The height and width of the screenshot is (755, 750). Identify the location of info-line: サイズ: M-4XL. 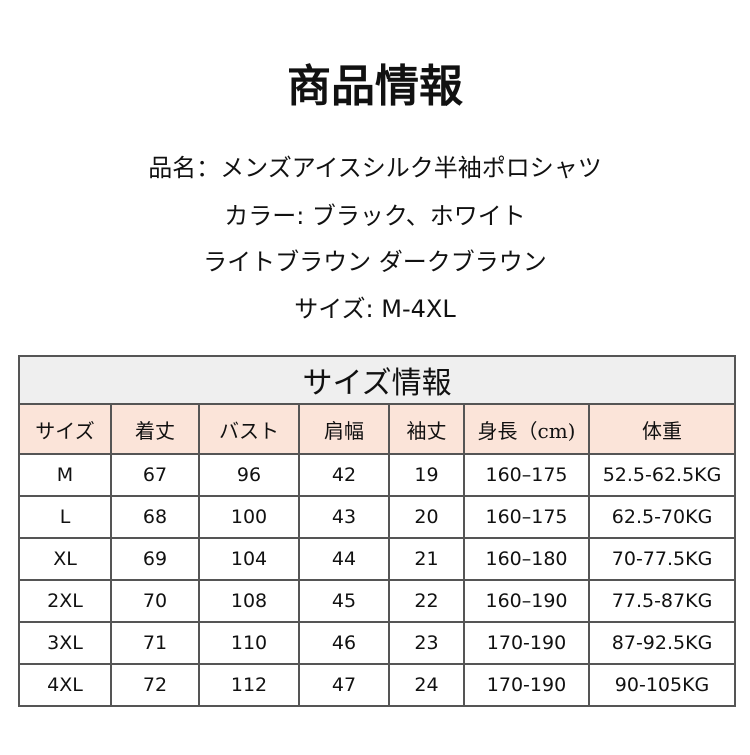
(375, 309).